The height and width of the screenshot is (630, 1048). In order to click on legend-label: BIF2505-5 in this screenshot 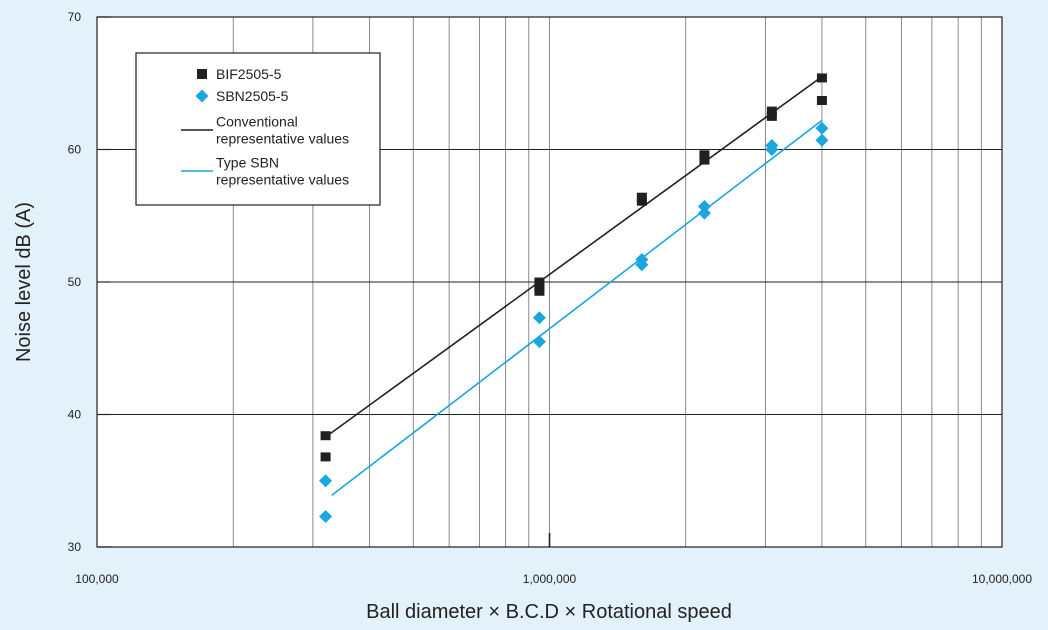, I will do `click(249, 74)`.